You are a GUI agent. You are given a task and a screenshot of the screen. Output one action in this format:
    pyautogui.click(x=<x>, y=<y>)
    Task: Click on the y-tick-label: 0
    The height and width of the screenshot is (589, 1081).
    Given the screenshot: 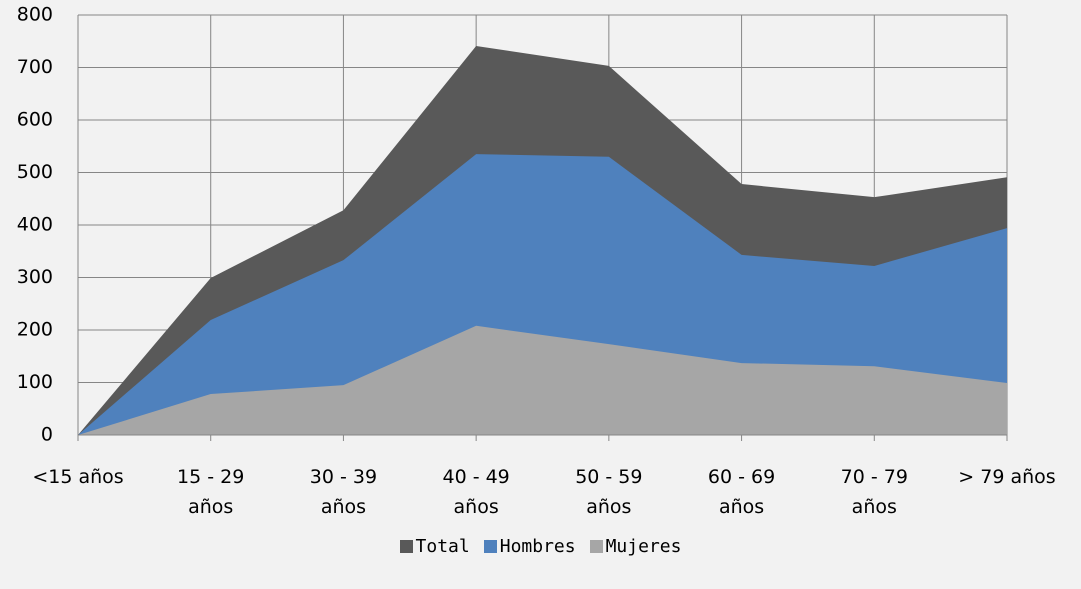 What is the action you would take?
    pyautogui.click(x=47, y=435)
    